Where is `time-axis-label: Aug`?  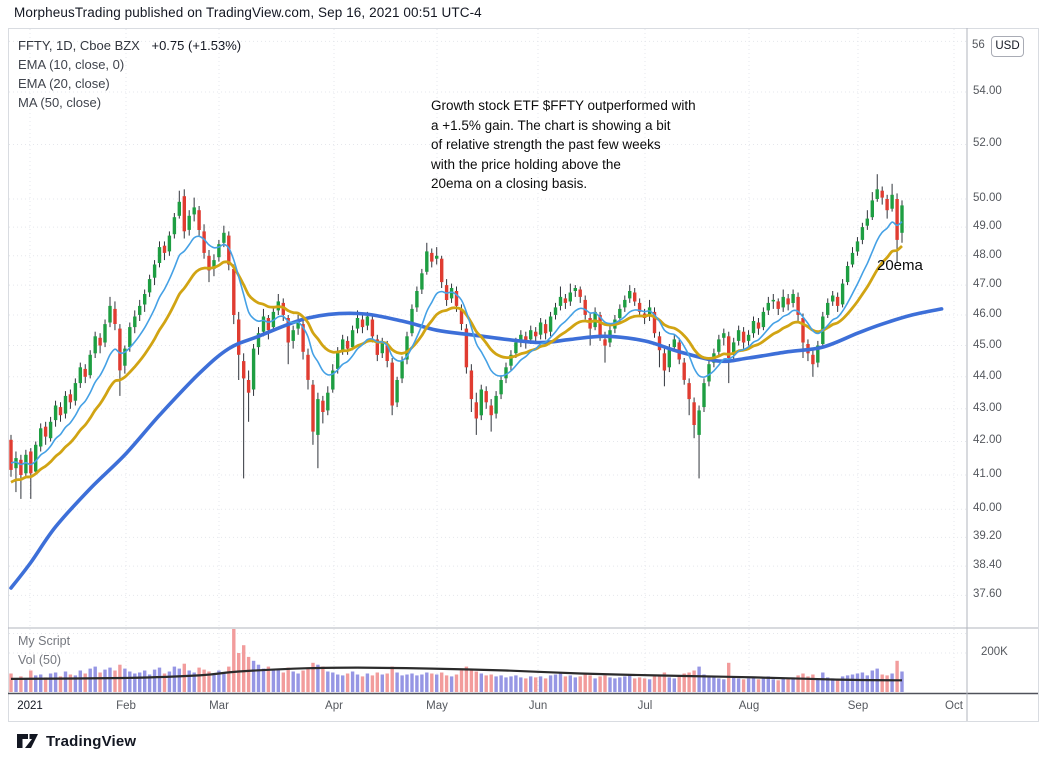 time-axis-label: Aug is located at coordinates (749, 706).